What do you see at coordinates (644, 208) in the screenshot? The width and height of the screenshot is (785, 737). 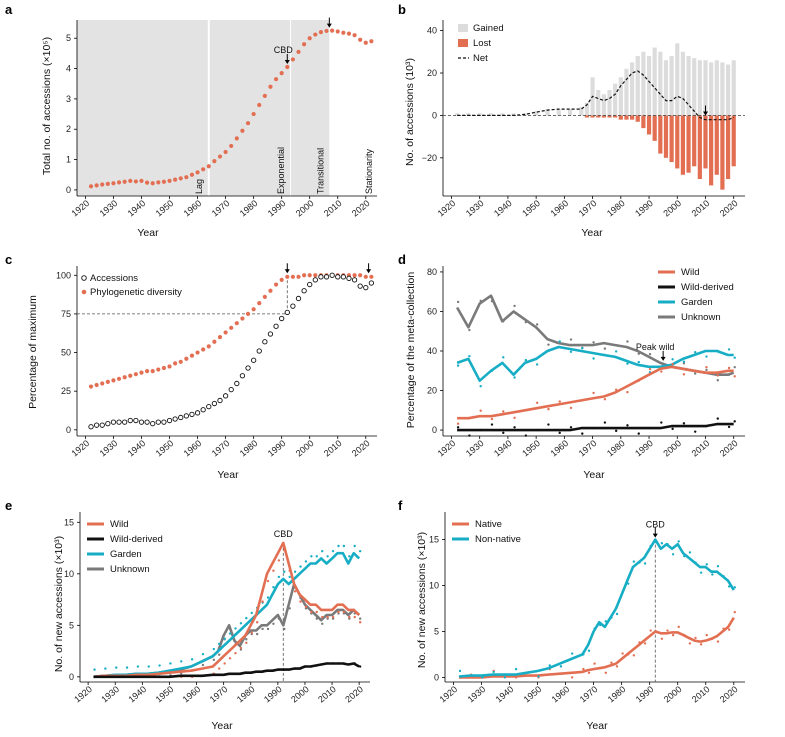 I see `panel-b-x-tick-label: 1990` at bounding box center [644, 208].